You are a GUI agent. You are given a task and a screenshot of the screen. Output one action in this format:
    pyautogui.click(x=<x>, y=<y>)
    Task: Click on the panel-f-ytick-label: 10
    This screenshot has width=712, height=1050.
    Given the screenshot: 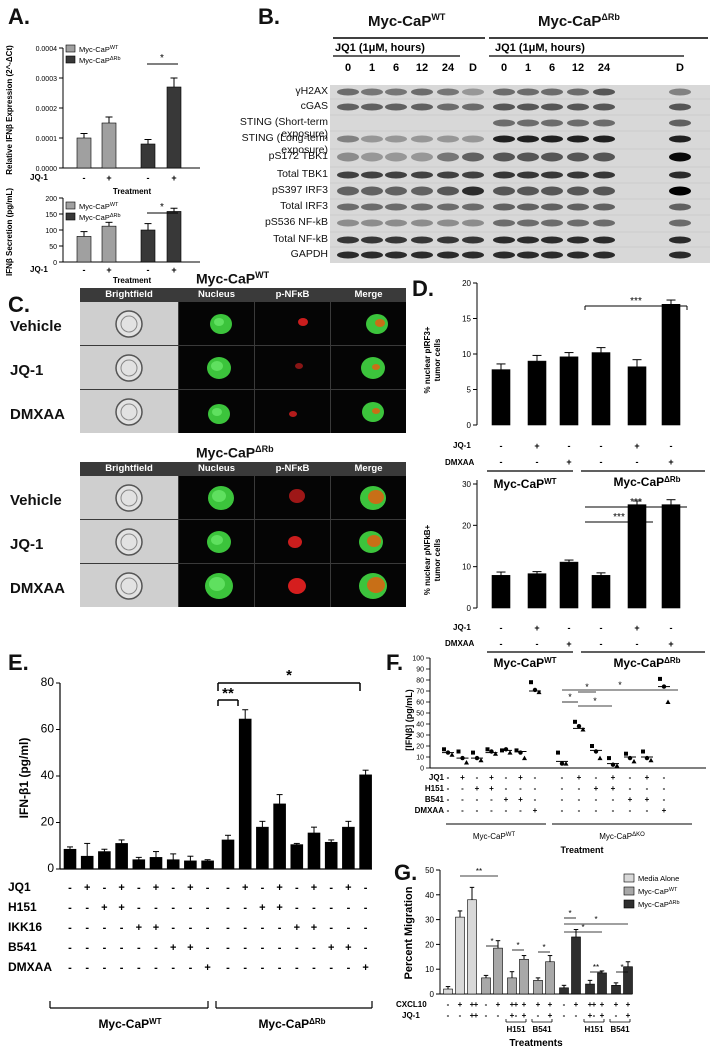 What is the action you would take?
    pyautogui.click(x=420, y=758)
    